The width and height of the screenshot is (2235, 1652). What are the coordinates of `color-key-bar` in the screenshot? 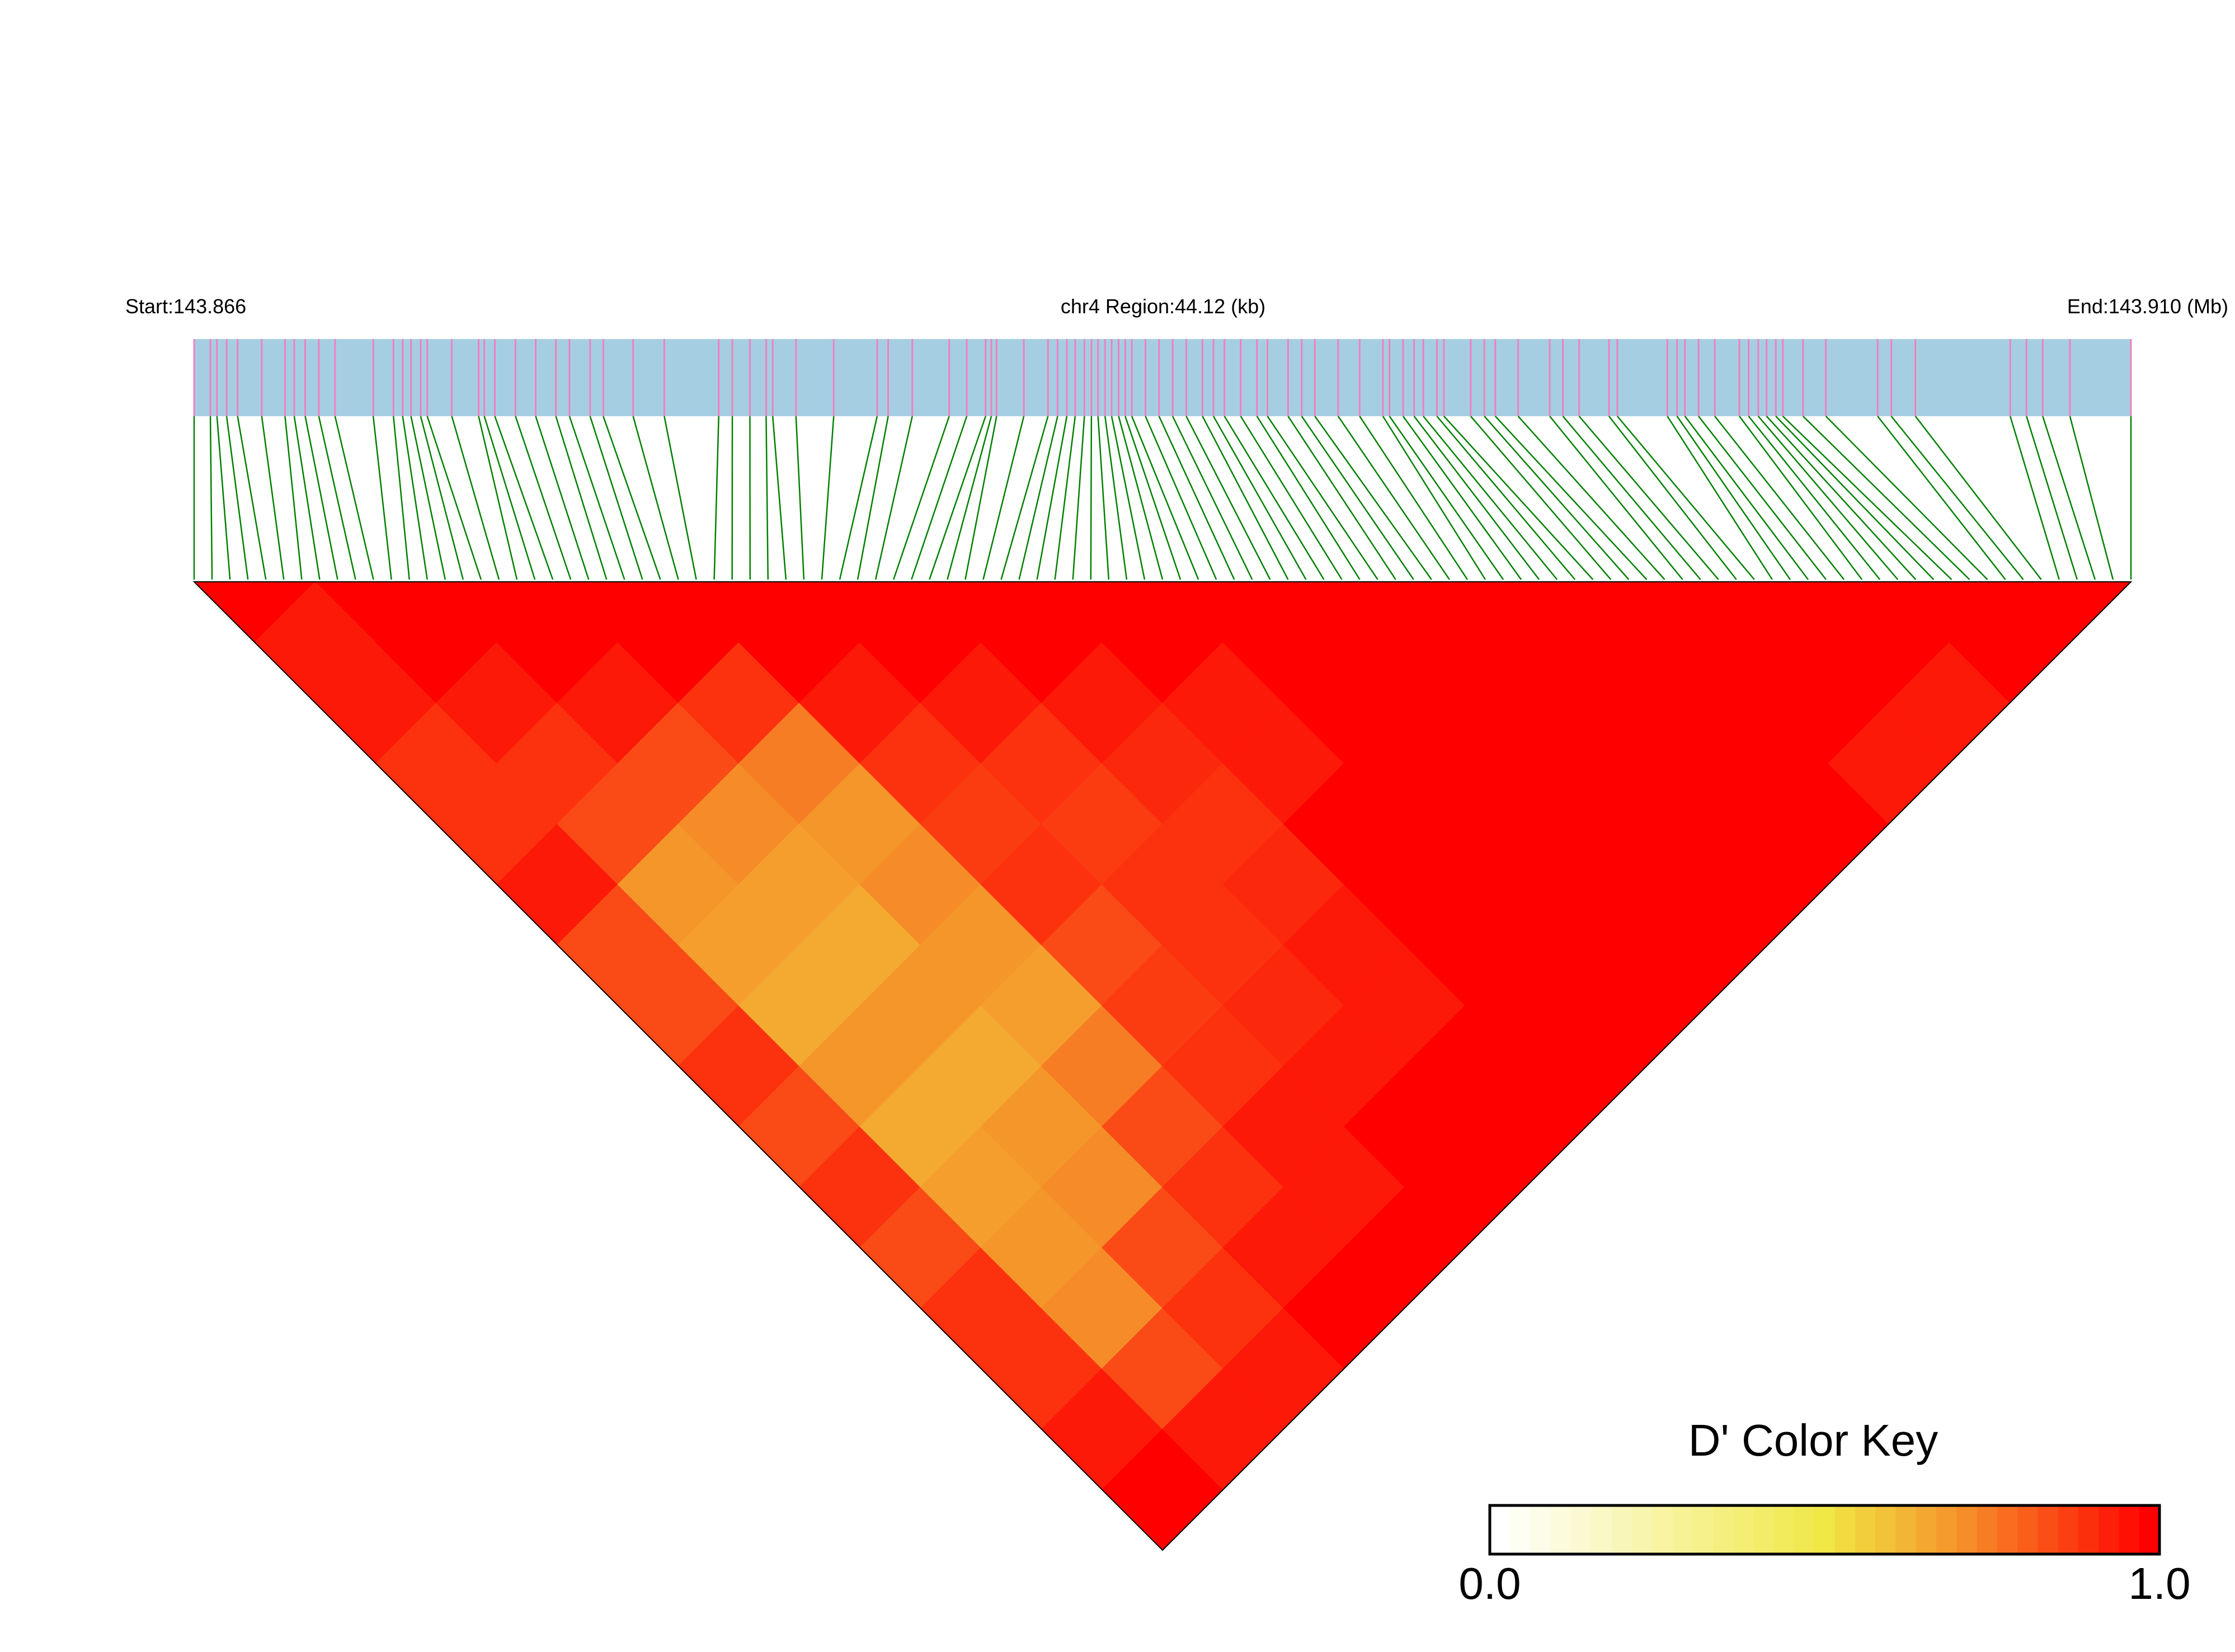 It's located at (1825, 1529).